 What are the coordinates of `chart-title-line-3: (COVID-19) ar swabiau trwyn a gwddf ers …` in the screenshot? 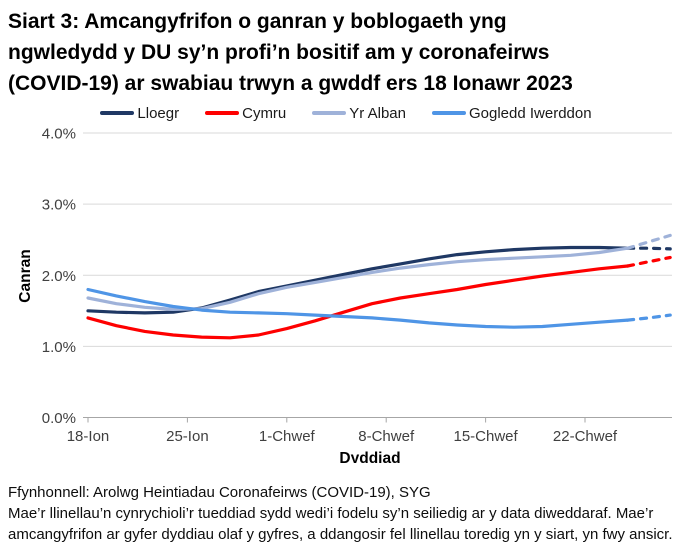 It's located at (290, 83).